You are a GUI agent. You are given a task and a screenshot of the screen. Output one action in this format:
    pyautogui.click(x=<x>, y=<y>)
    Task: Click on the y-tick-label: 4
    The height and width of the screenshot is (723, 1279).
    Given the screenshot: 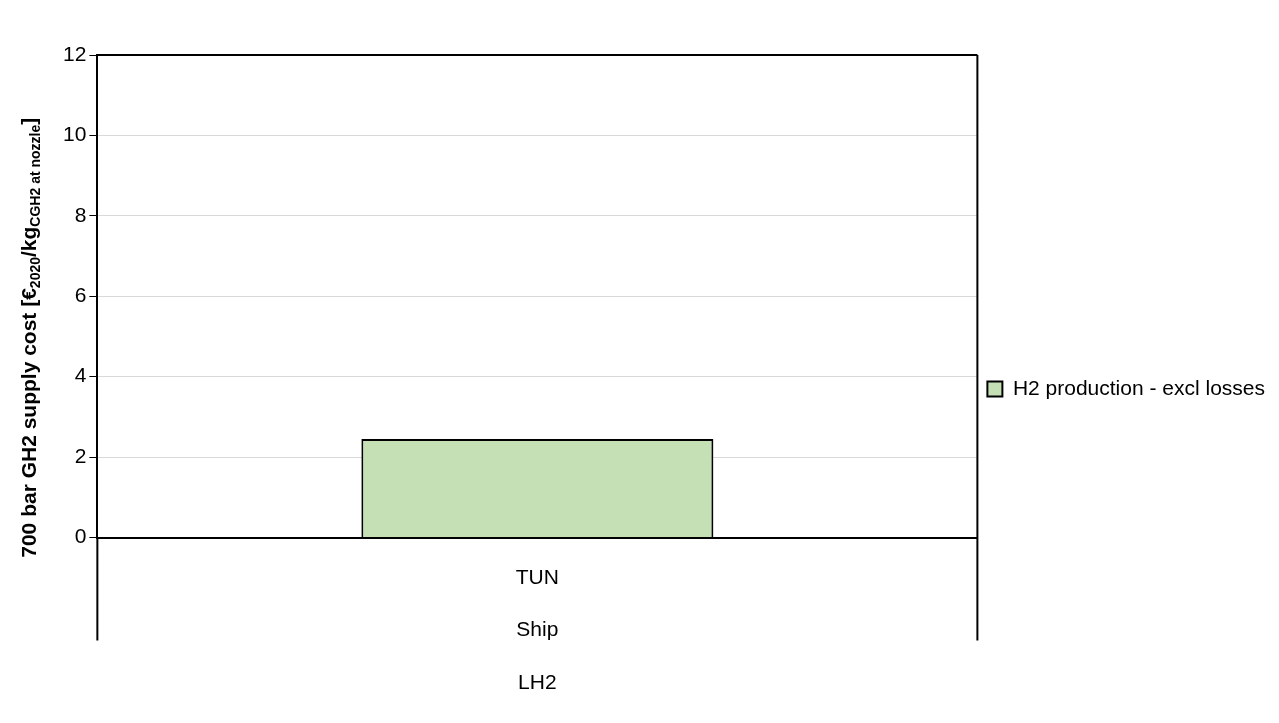 What is the action you would take?
    pyautogui.click(x=80, y=375)
    